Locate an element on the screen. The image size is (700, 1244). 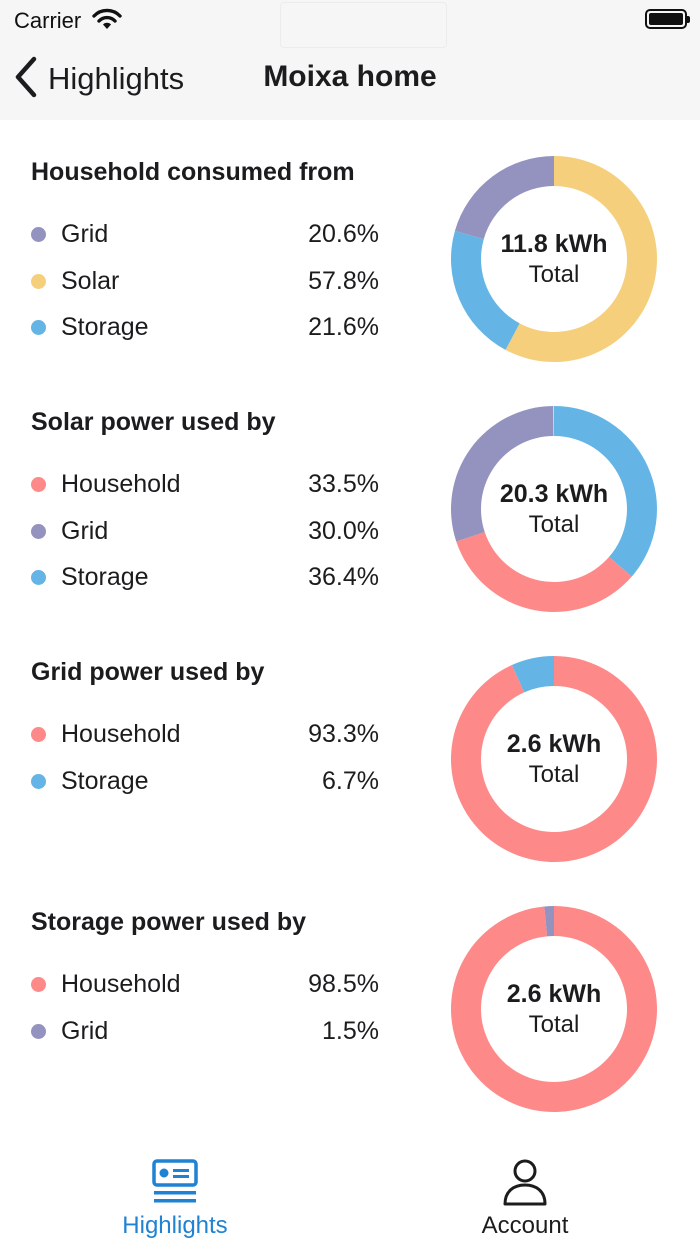
section-title: Solar power used by is located at coordinates (153, 422).